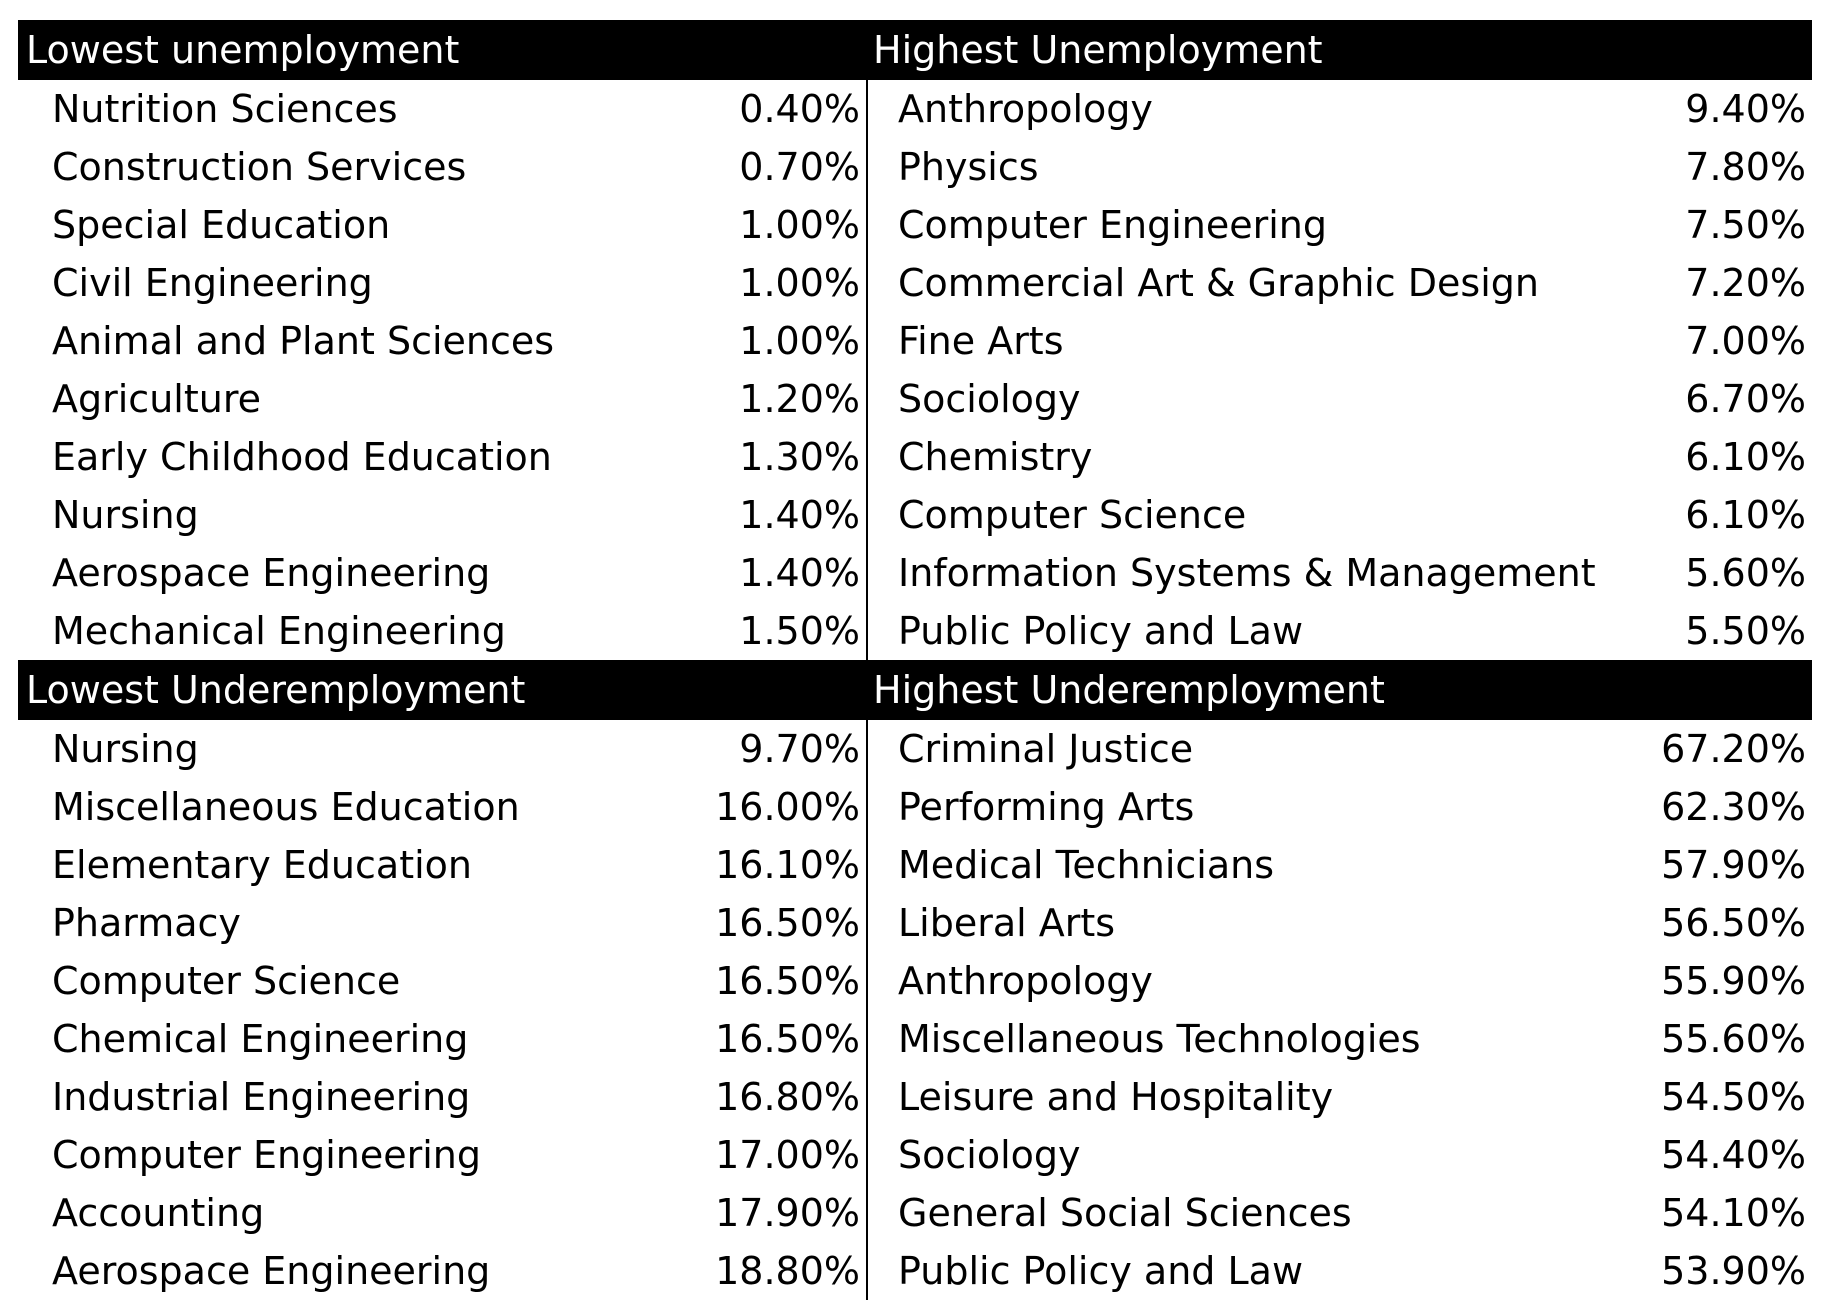 The width and height of the screenshot is (1822, 1306). Describe the element at coordinates (279, 631) in the screenshot. I see `major-name: Mechanical Engineering` at that location.